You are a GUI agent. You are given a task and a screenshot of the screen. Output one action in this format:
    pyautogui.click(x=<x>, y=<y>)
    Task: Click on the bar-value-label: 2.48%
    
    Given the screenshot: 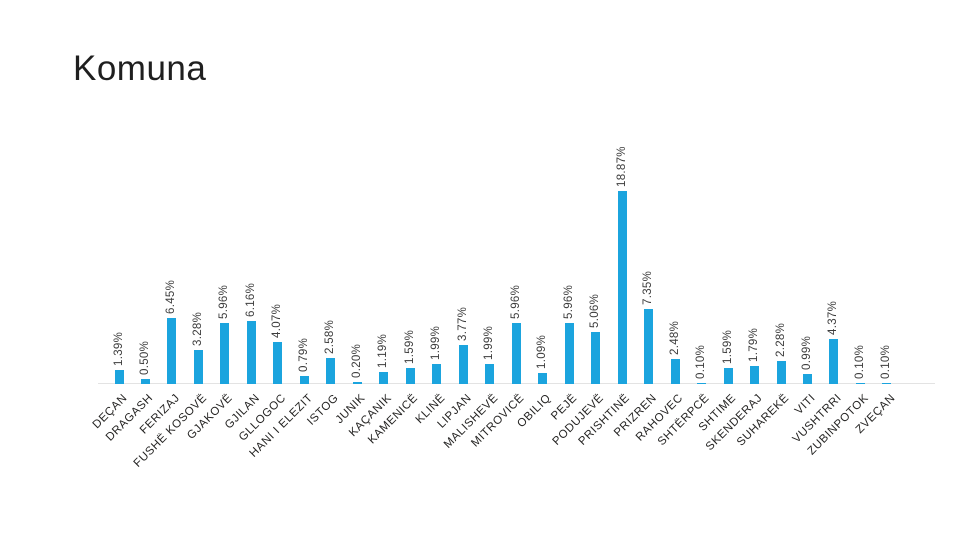 What is the action you would take?
    pyautogui.click(x=674, y=337)
    